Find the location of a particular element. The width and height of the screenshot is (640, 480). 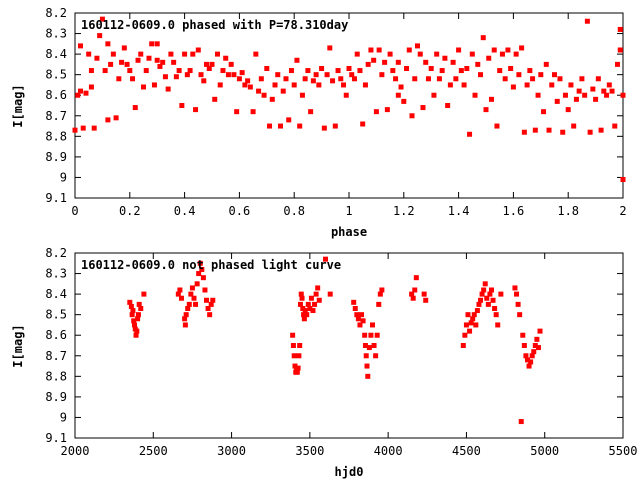

y-tick-label: 8.4 is located at coordinates (56, 54).